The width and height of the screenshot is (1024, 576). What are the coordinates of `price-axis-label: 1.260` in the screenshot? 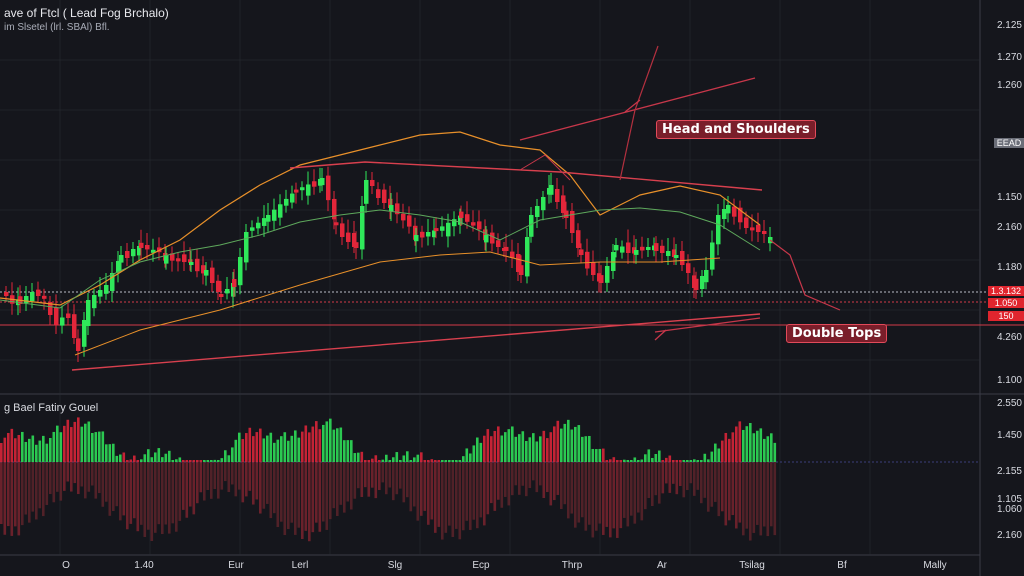 It's located at (1009, 85).